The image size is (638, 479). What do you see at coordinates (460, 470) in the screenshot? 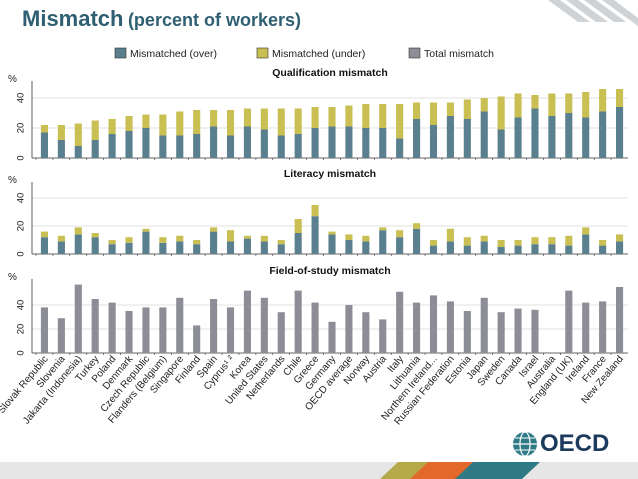
I see `footer-stripe` at bounding box center [460, 470].